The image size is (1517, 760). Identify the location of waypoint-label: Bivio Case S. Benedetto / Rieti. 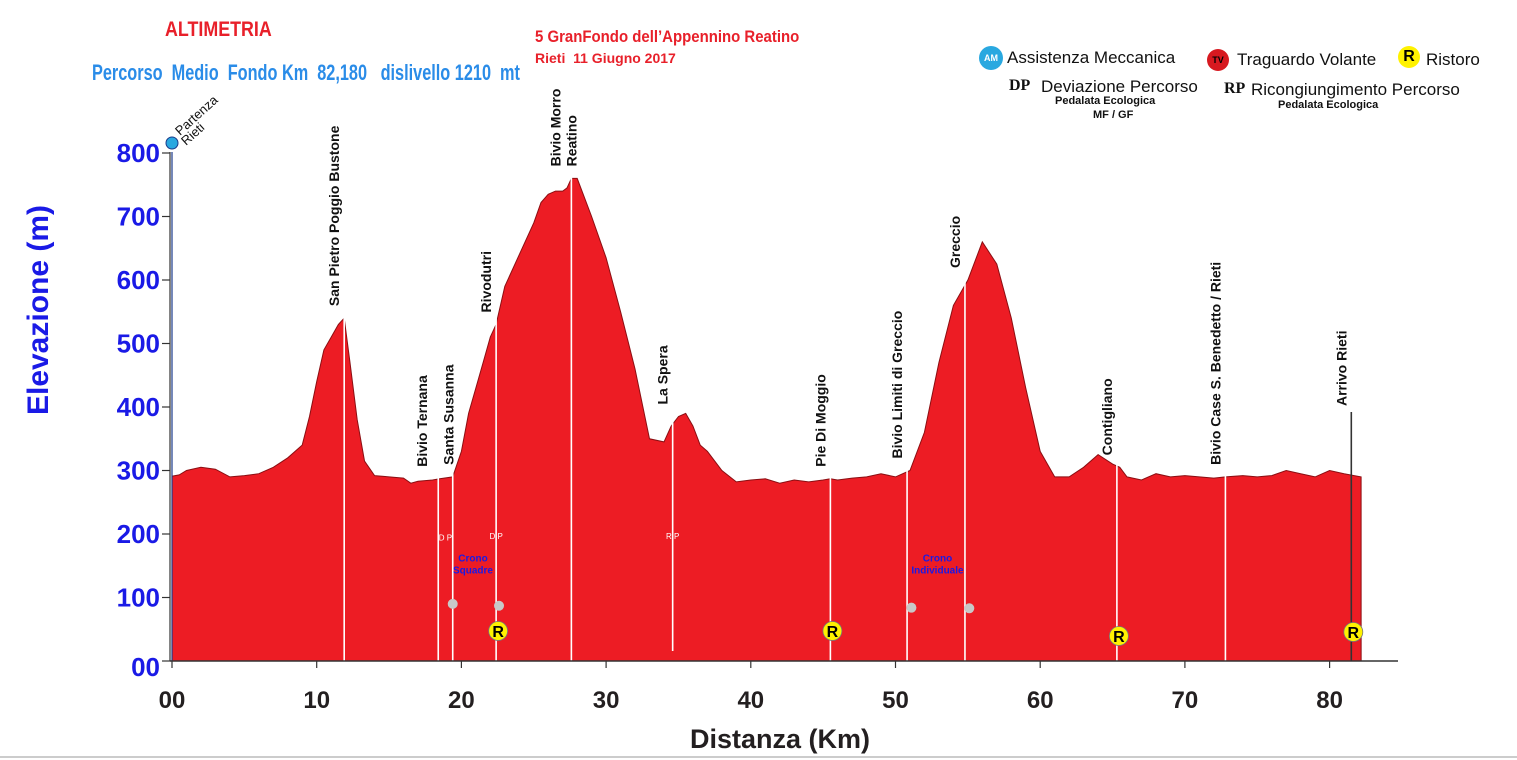
(1215, 363).